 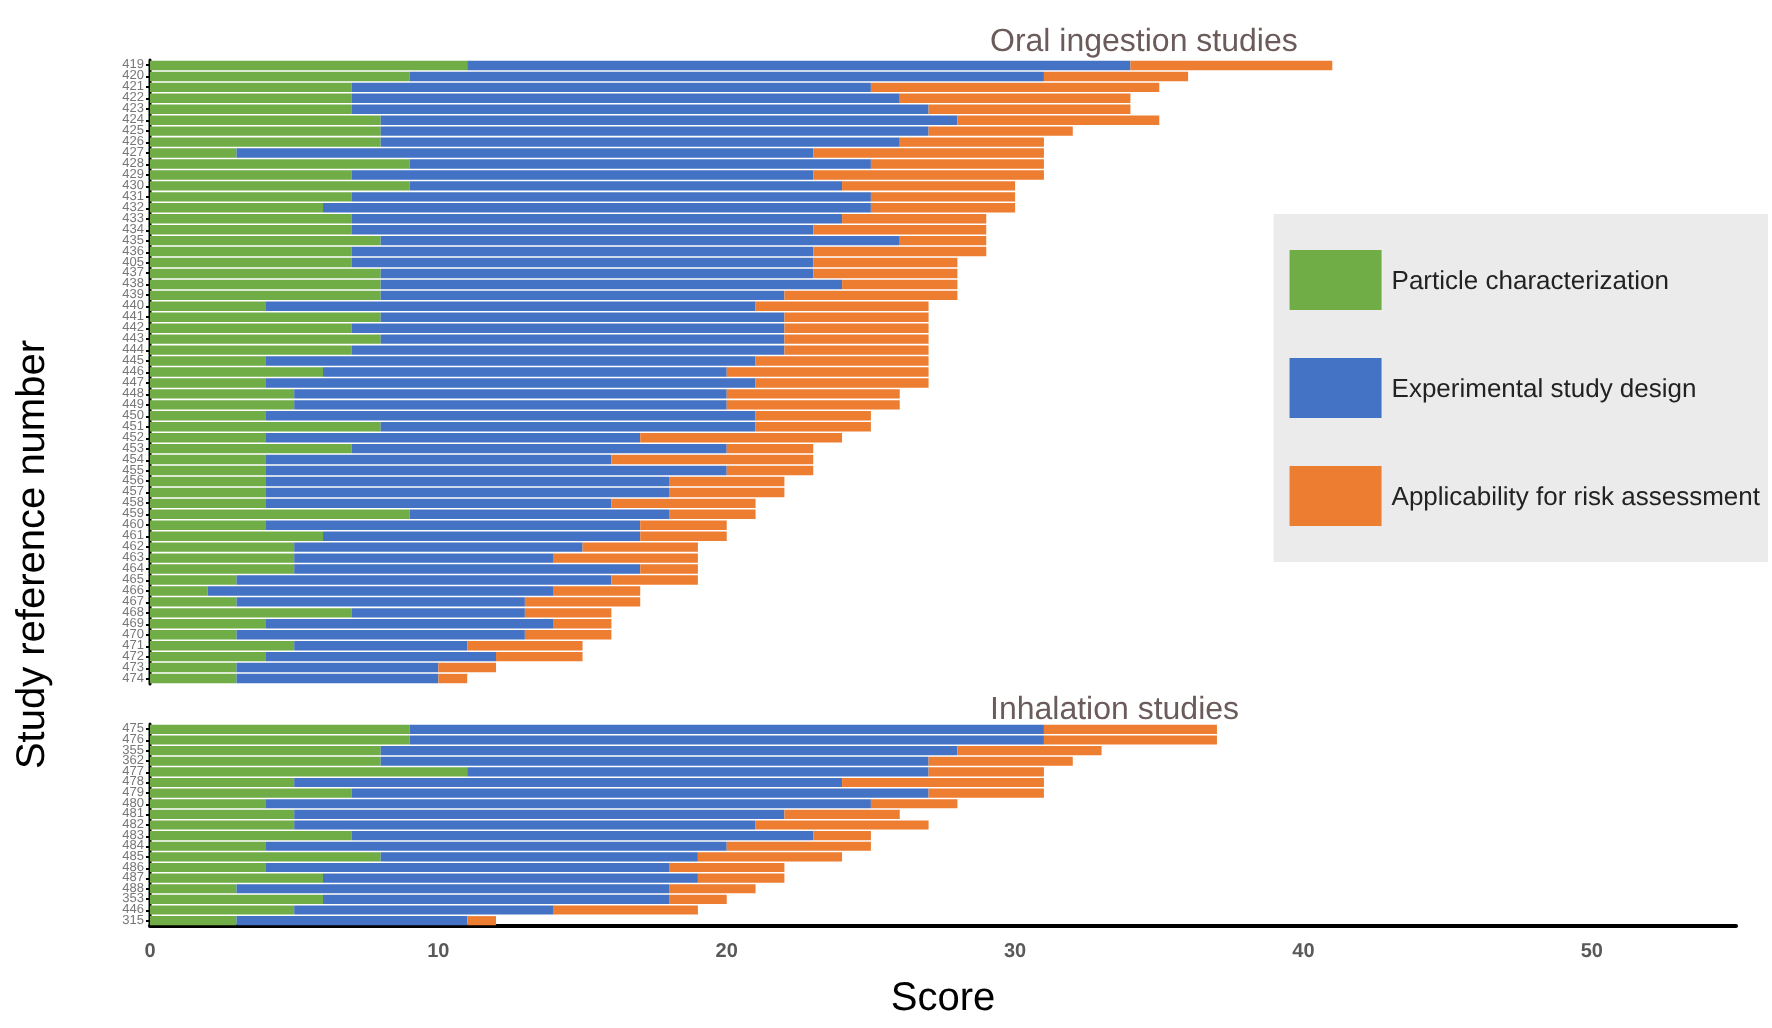 What do you see at coordinates (1115, 710) in the screenshot?
I see `chart-title: Inhalation studies` at bounding box center [1115, 710].